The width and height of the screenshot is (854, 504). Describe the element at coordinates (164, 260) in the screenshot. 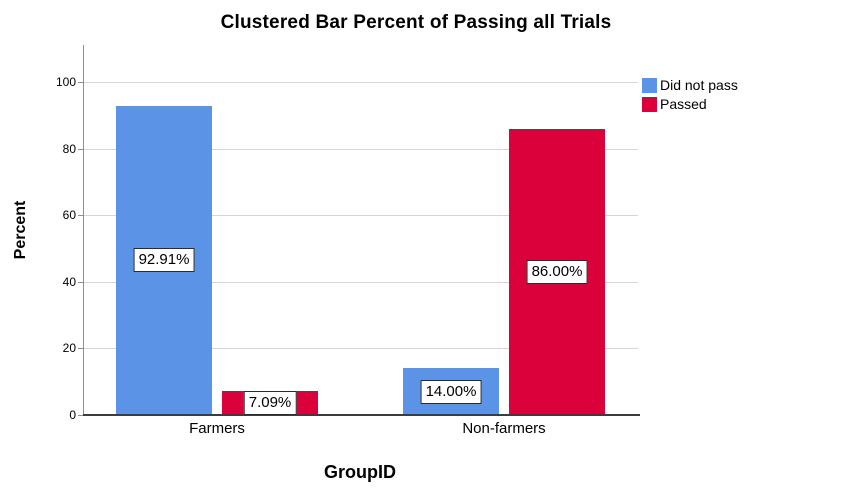

I see `data-label-farmers-did-not-pass: 92.91%` at that location.